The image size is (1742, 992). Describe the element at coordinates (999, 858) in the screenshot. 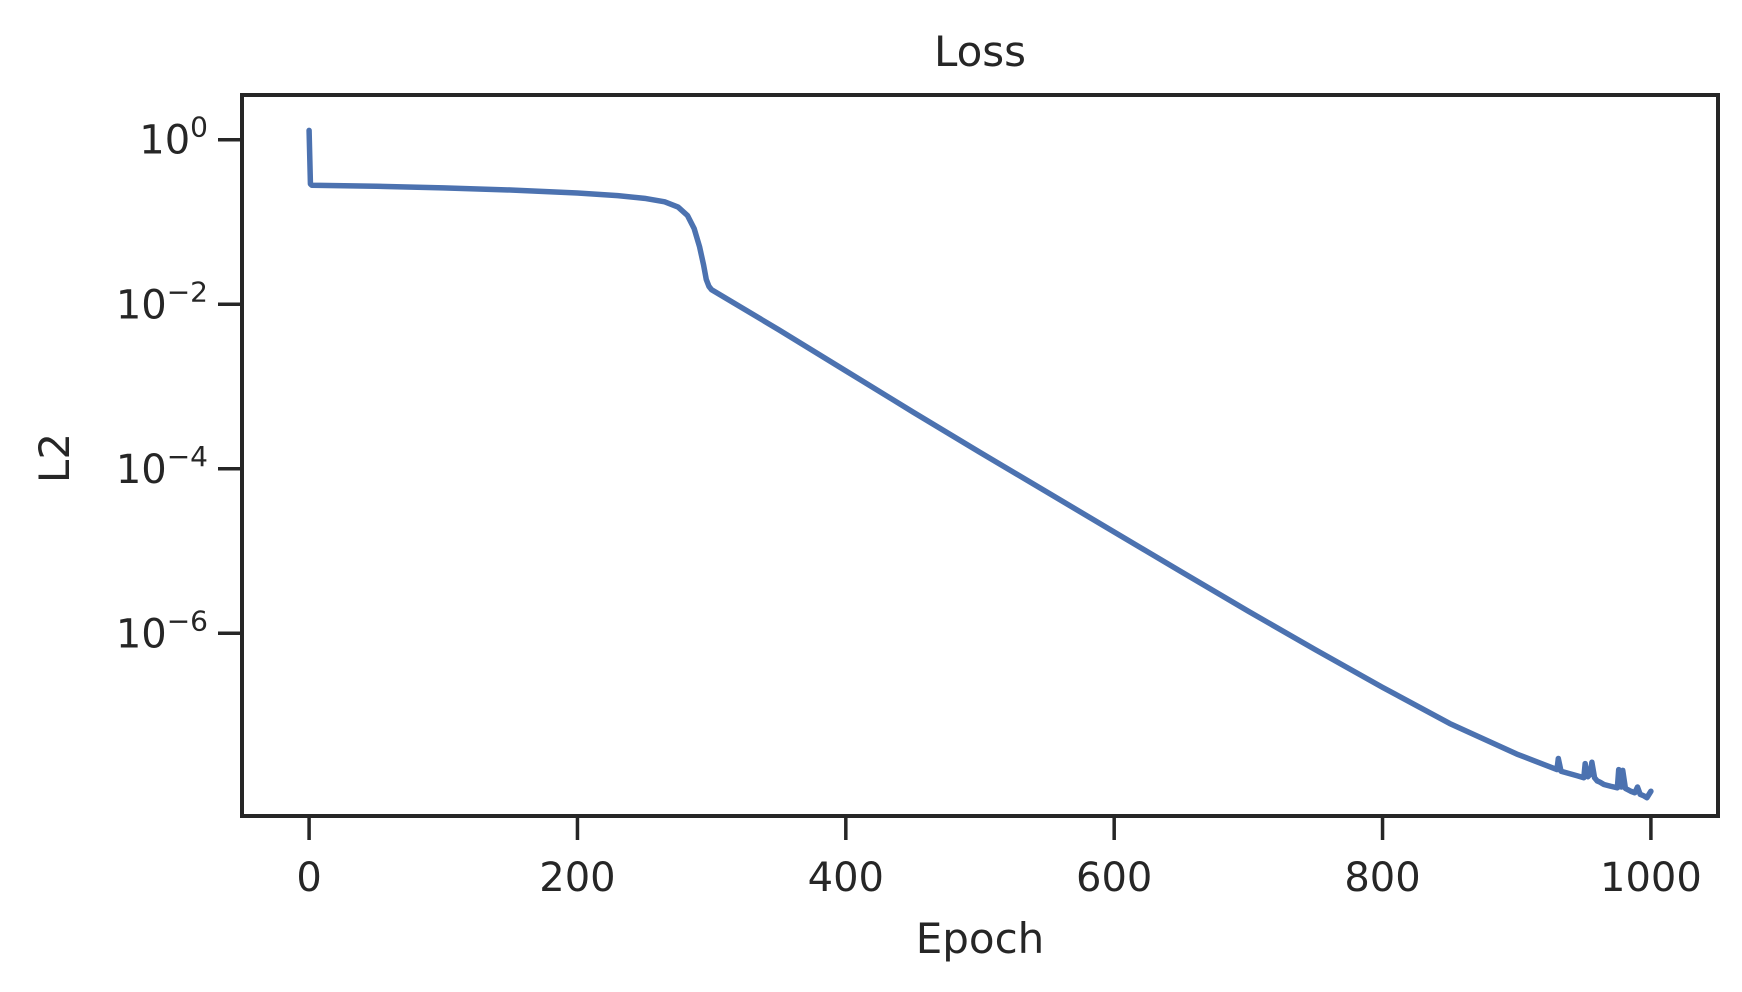

I see `x-ticks: 0 200 400 600 800 1000` at that location.